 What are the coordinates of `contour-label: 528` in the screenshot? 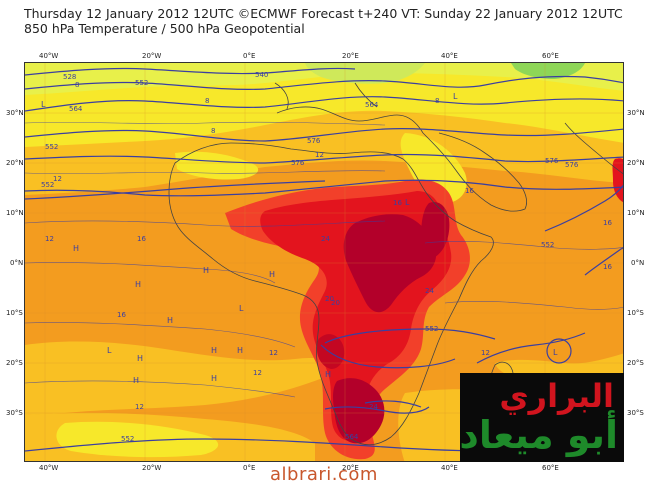 It's located at (69, 77).